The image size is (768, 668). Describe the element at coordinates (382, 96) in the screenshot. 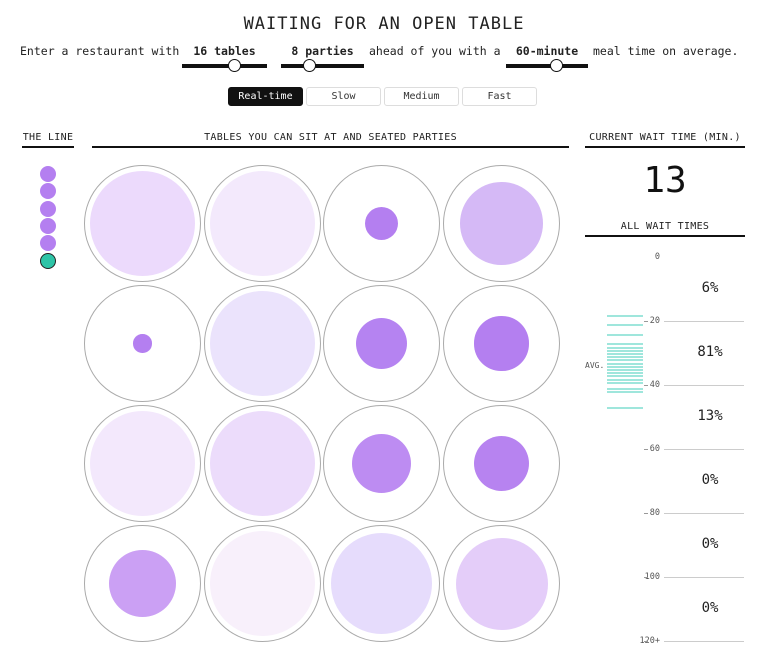

I see `speed-selector: Real-time Slow Medium Fast` at that location.